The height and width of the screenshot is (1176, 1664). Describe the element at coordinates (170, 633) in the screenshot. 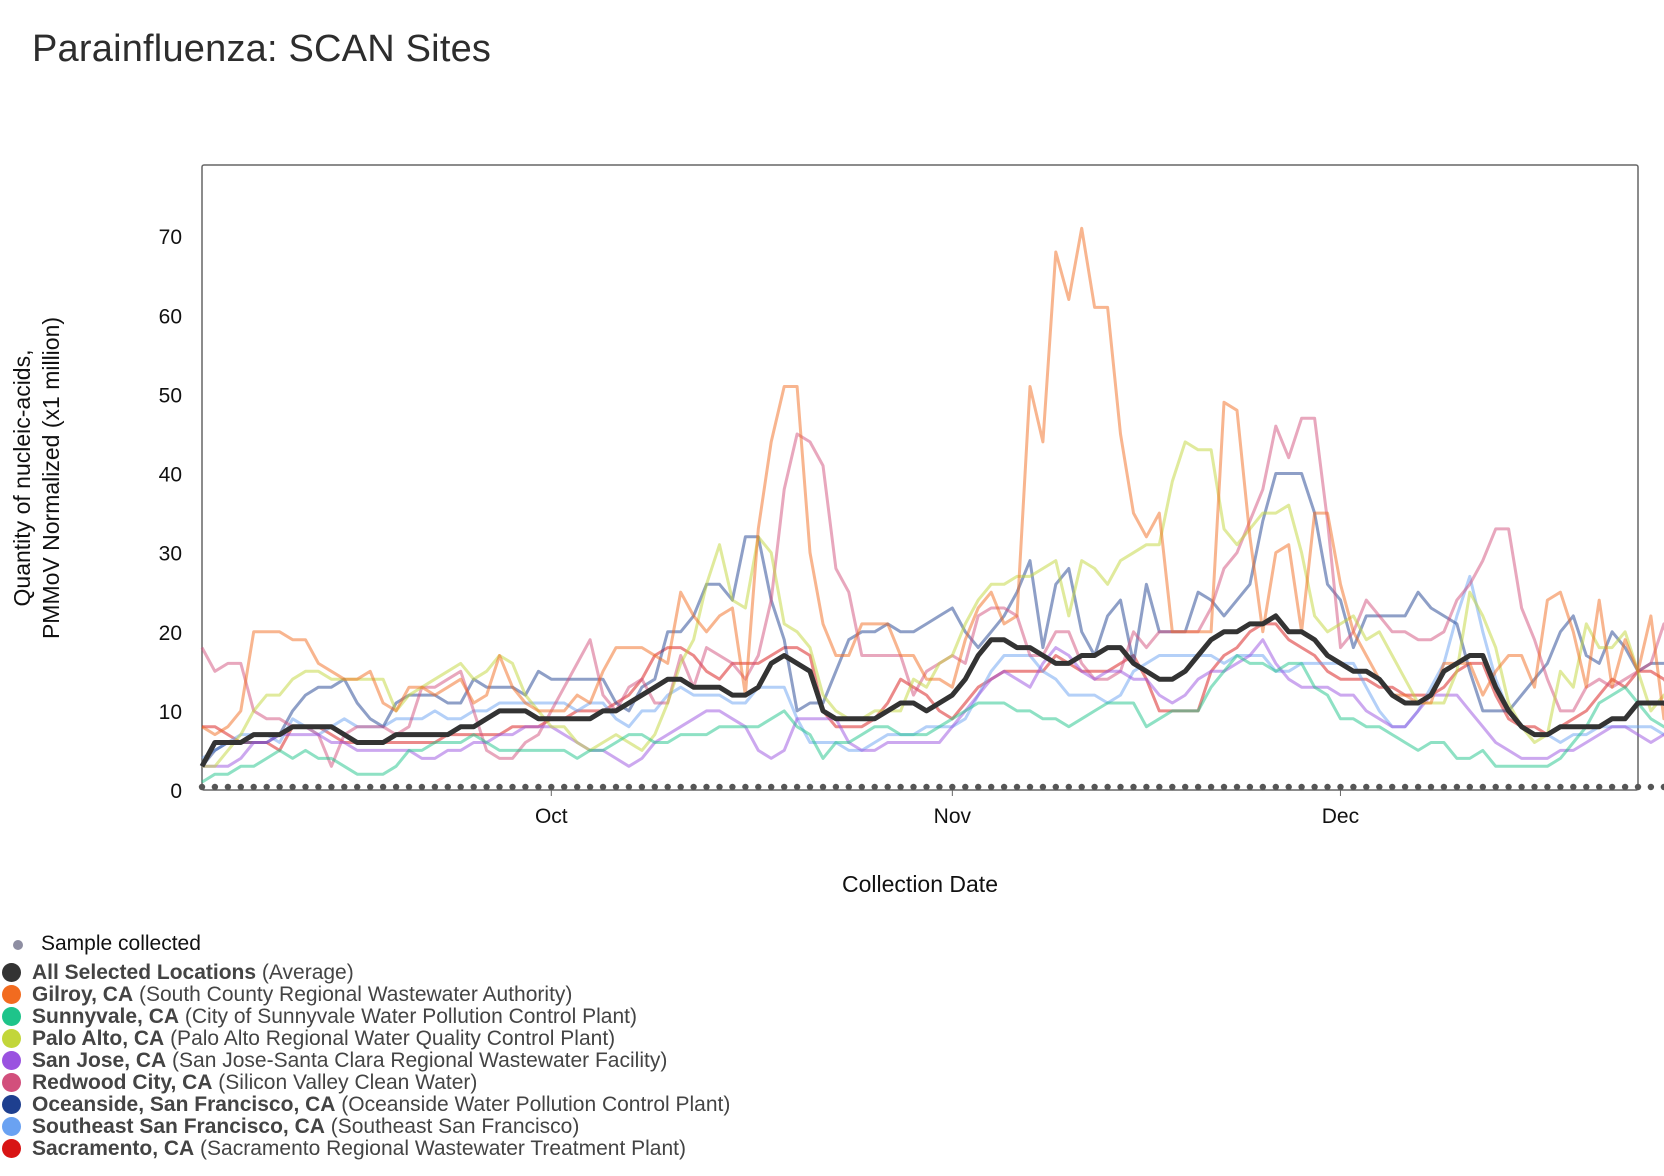

I see `y-tick-label: 20` at that location.